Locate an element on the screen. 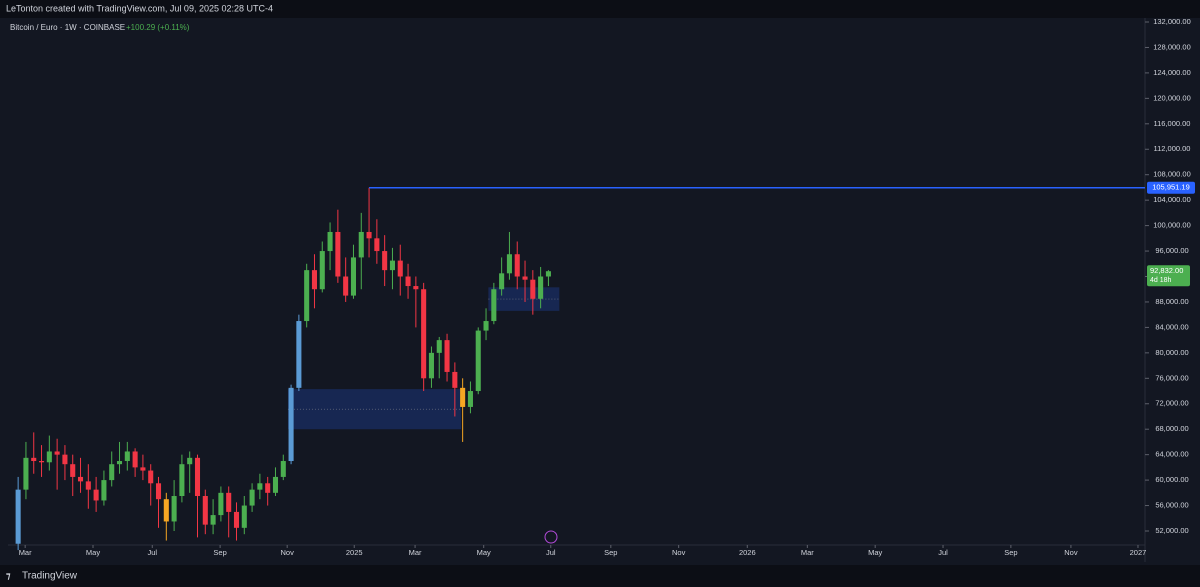 This screenshot has height=587, width=1200. y-tick-label: 100,000.00 is located at coordinates (1172, 225).